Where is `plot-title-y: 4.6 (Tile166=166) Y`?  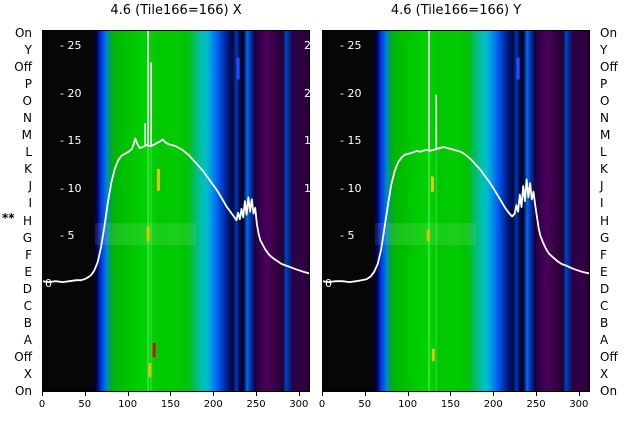
plot-title-y: 4.6 (Tile166=166) Y is located at coordinates (456, 10).